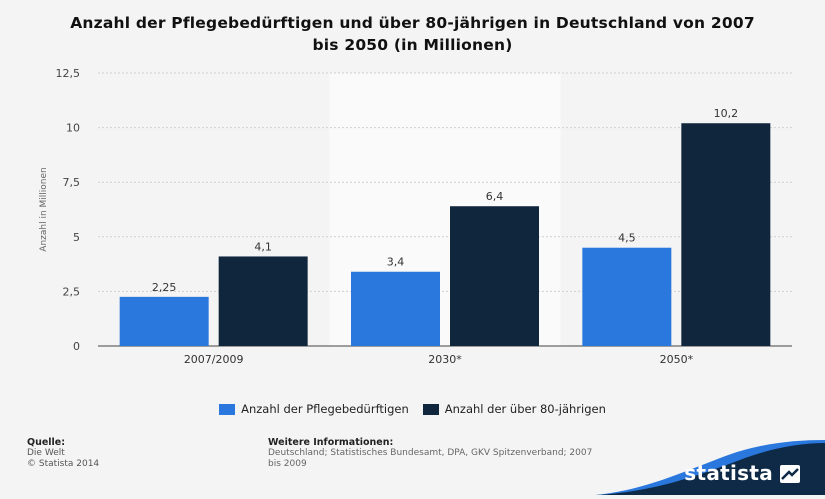 This screenshot has width=825, height=499. What do you see at coordinates (227, 409) in the screenshot?
I see `legend-swatch-pflegebeduerftige` at bounding box center [227, 409].